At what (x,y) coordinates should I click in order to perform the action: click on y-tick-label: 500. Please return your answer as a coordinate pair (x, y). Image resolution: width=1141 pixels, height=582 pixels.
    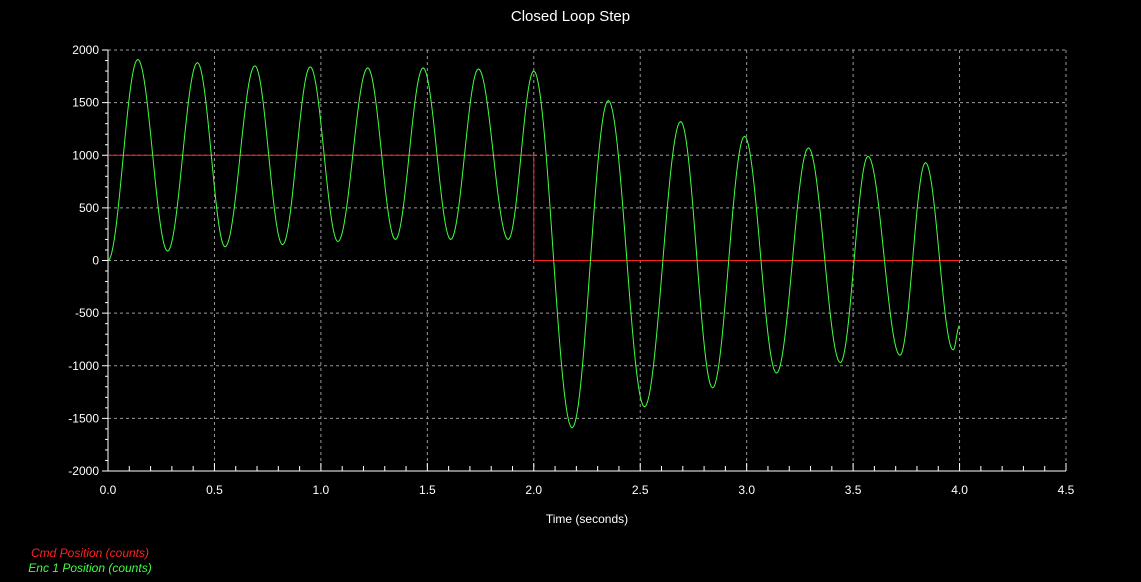
    Looking at the image, I should click on (89, 208).